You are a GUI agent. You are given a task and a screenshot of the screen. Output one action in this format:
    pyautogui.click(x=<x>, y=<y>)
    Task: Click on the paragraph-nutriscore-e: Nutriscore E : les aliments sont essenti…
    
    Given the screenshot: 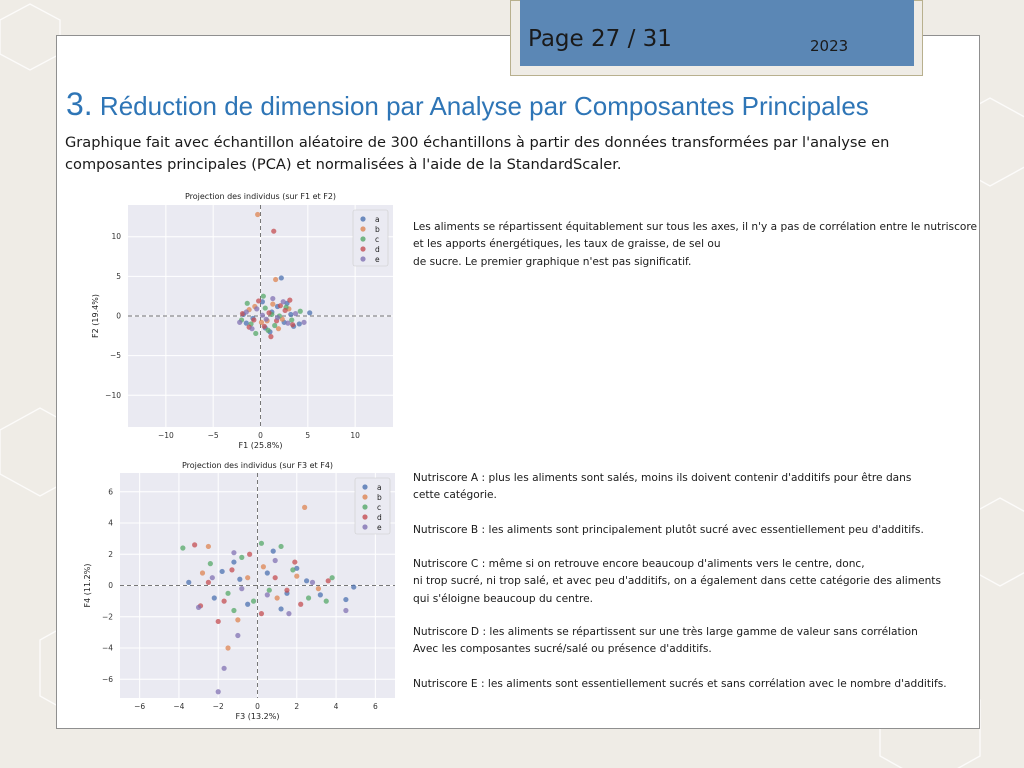 What is the action you would take?
    pyautogui.click(x=680, y=684)
    